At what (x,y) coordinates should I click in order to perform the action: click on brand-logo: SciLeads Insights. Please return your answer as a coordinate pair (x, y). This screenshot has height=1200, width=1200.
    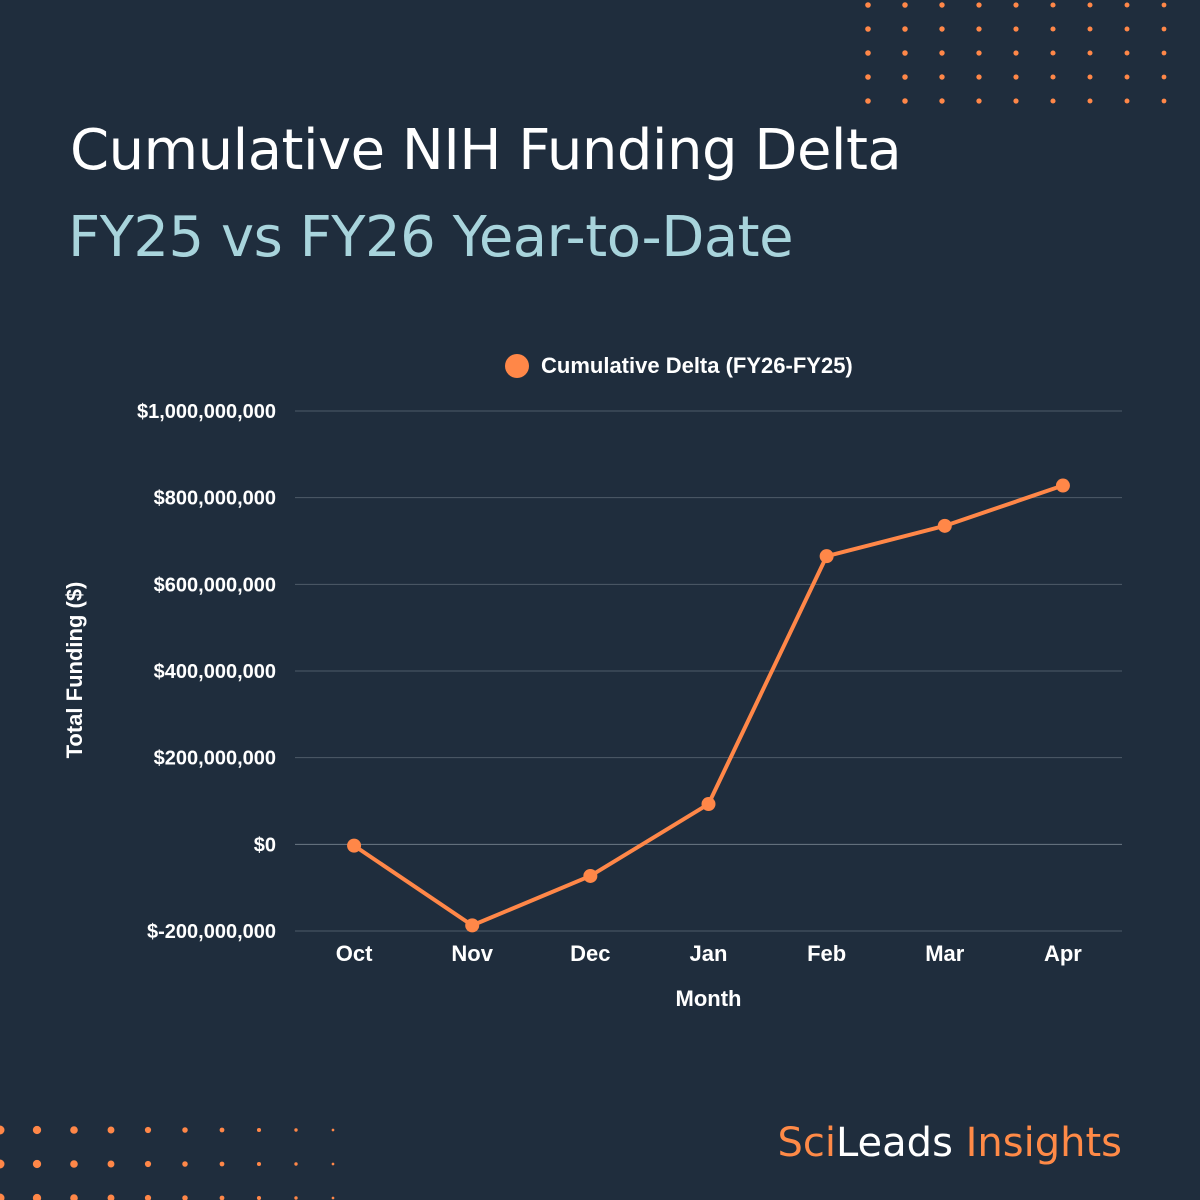
    Looking at the image, I should click on (949, 1143).